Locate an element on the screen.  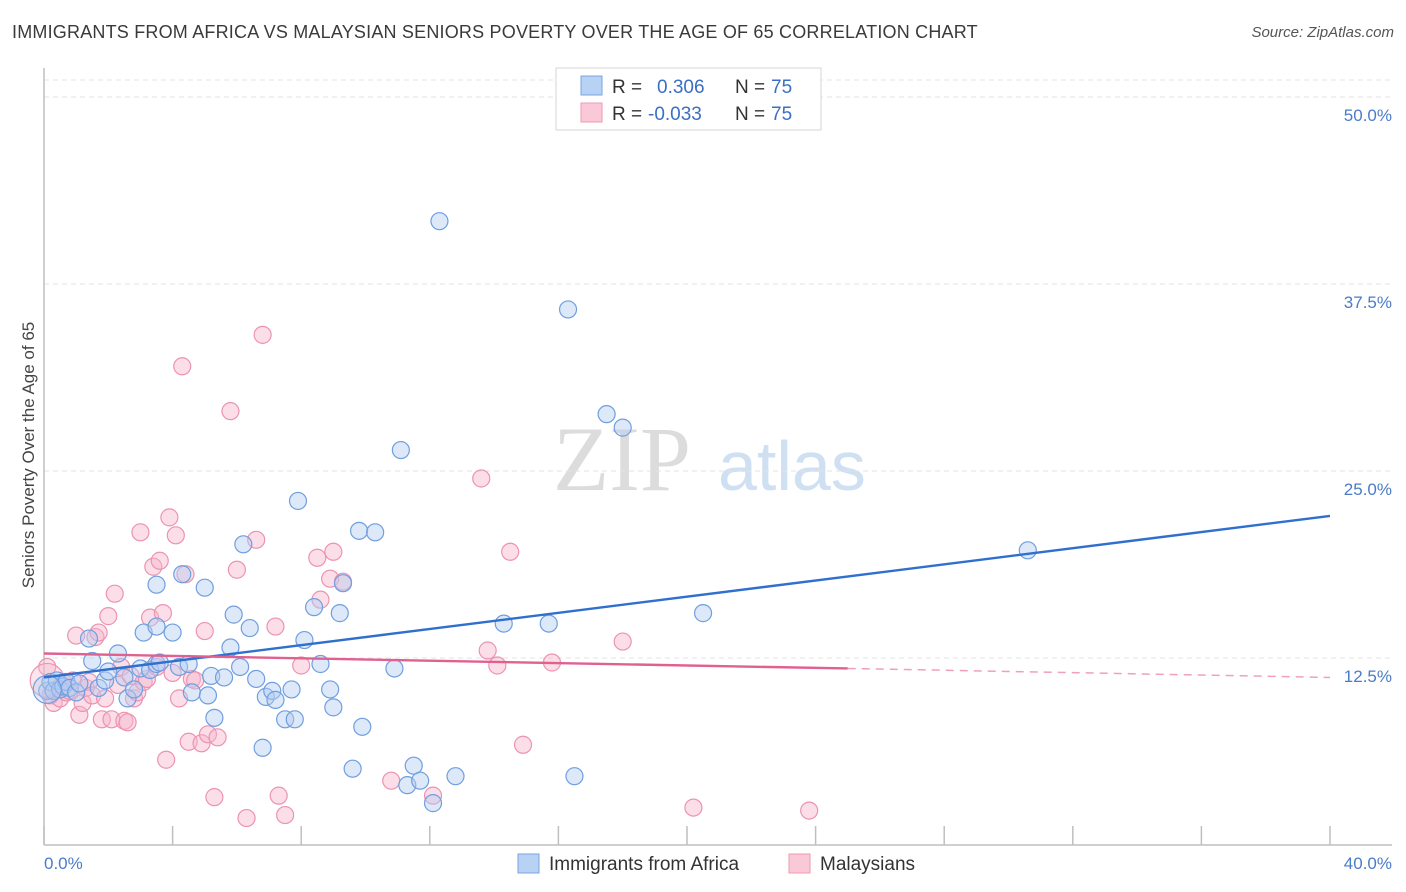
trend-line-malaysians-extension is located at coordinates (1089, 673).